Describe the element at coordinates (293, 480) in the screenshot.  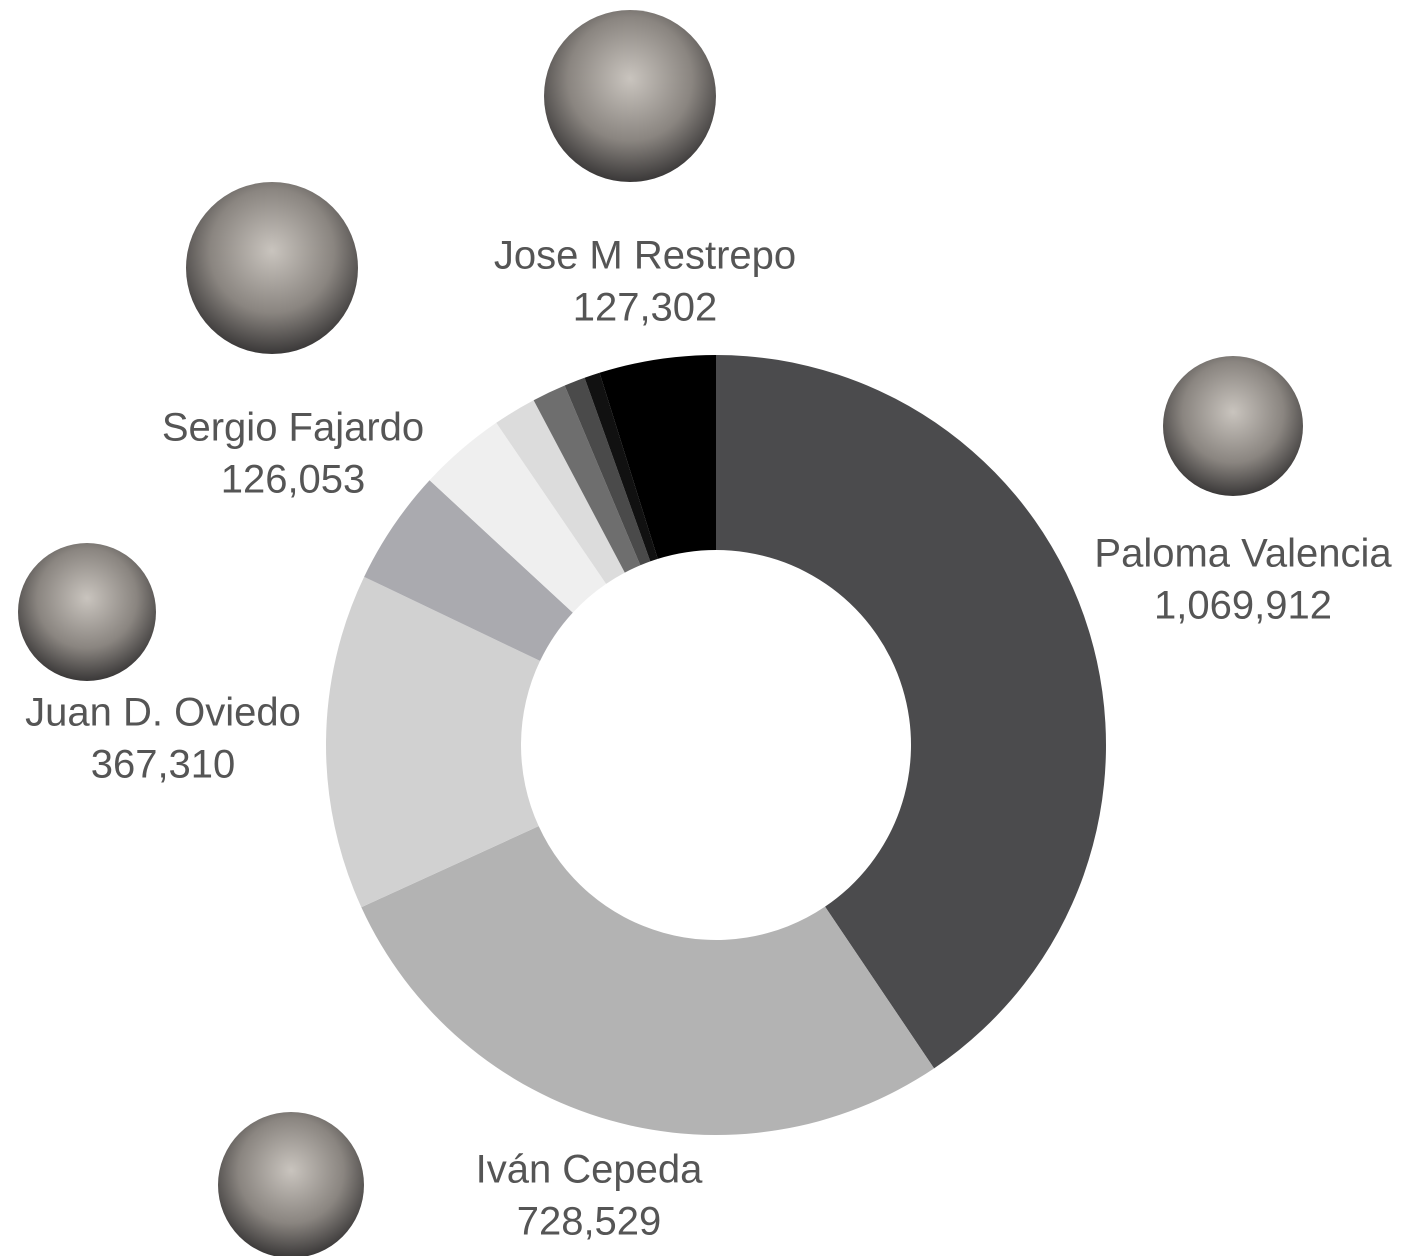
I see `value-label: 126,053` at that location.